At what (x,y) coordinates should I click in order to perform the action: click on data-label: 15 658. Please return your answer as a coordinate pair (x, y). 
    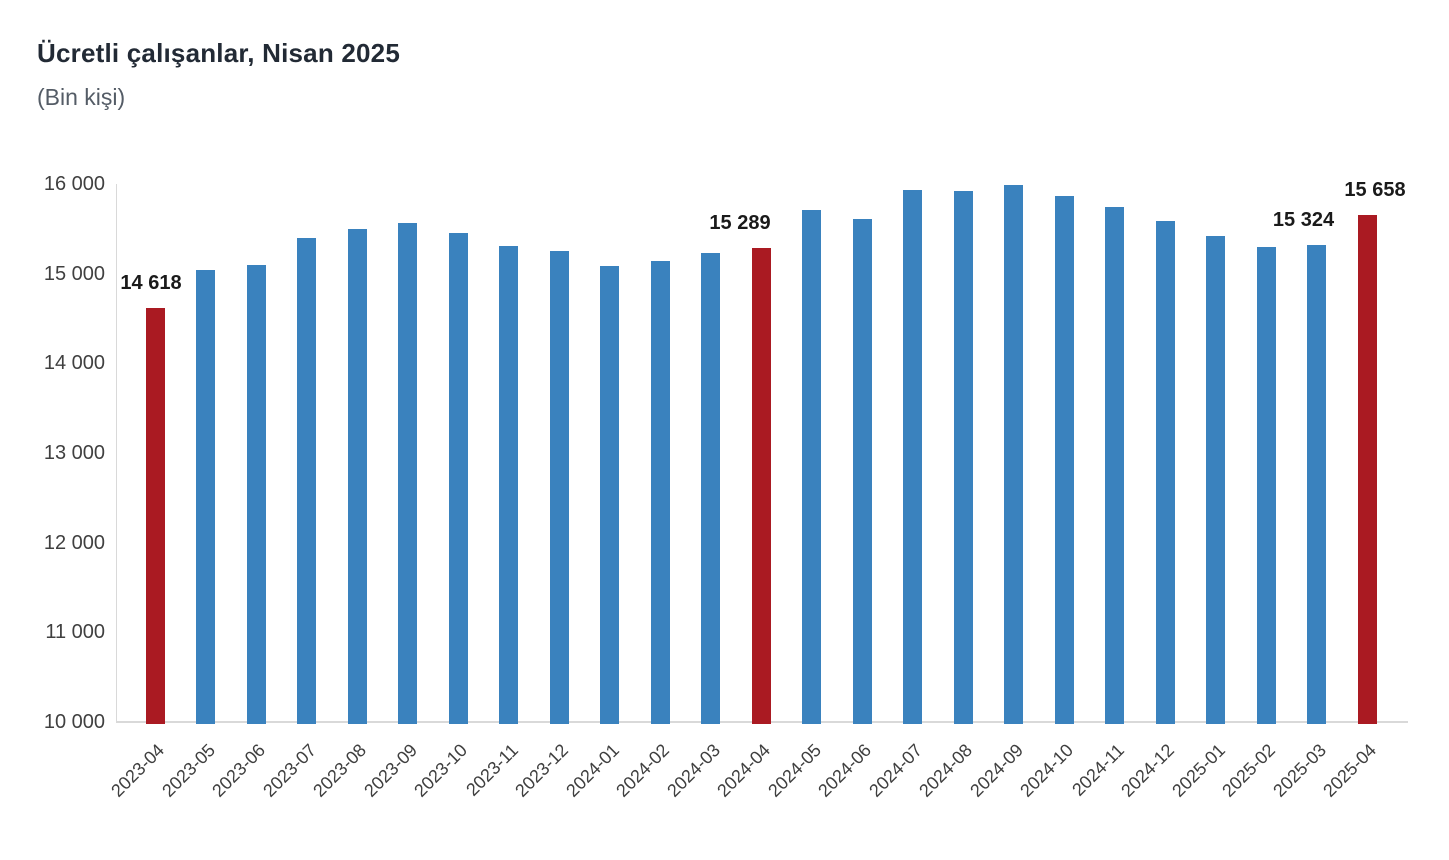
    Looking at the image, I should click on (1375, 189).